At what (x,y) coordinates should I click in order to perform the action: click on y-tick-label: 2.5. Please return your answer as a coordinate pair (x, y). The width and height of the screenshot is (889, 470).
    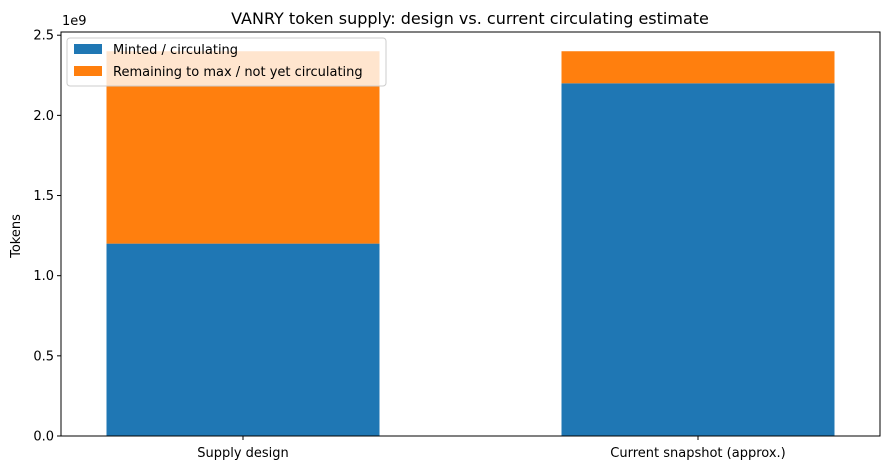
    Looking at the image, I should click on (43, 36).